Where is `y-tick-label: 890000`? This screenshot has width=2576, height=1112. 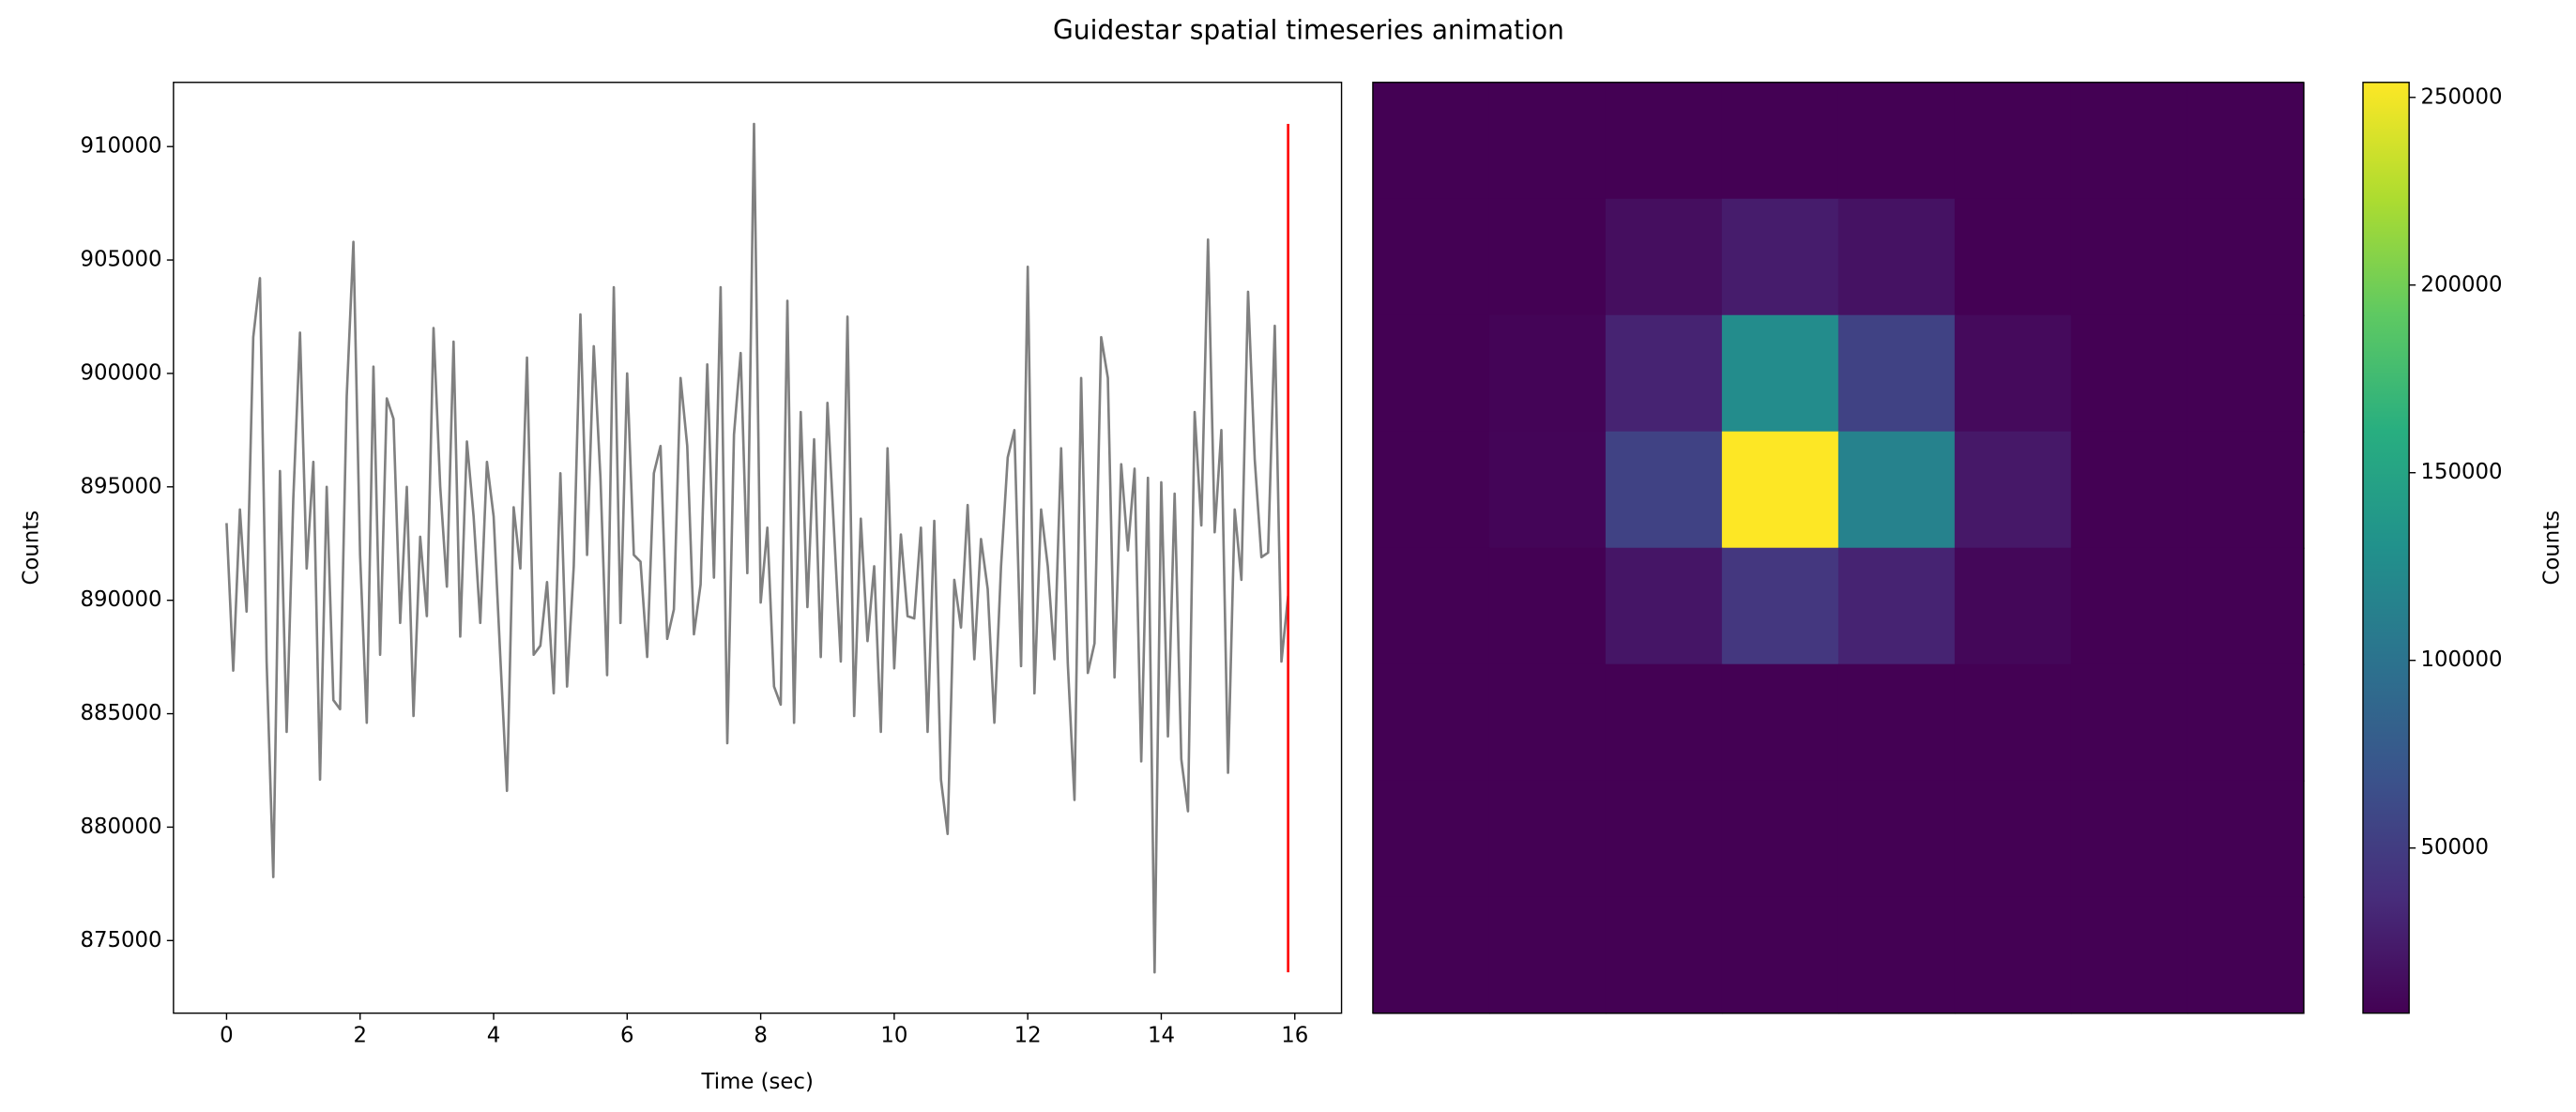 y-tick-label: 890000 is located at coordinates (120, 599).